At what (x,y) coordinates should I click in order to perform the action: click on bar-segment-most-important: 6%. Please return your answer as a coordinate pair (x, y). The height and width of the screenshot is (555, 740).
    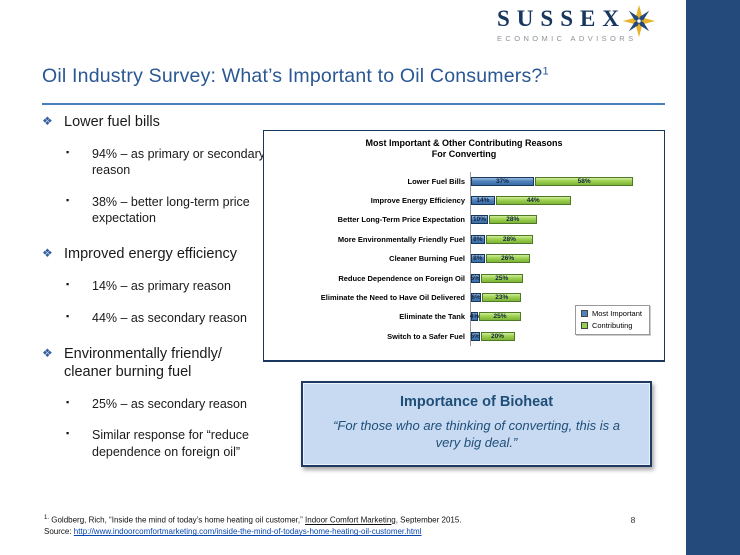
    Looking at the image, I should click on (476, 298).